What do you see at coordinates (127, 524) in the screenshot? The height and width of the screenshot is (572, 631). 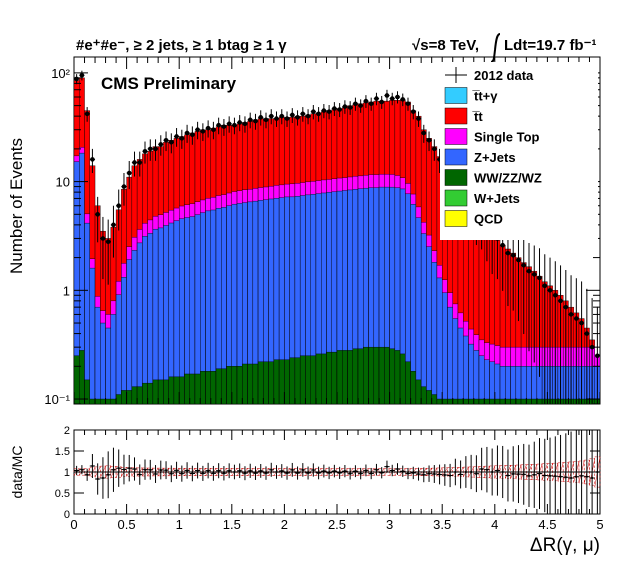 I see `x-tick-label: 0.5` at bounding box center [127, 524].